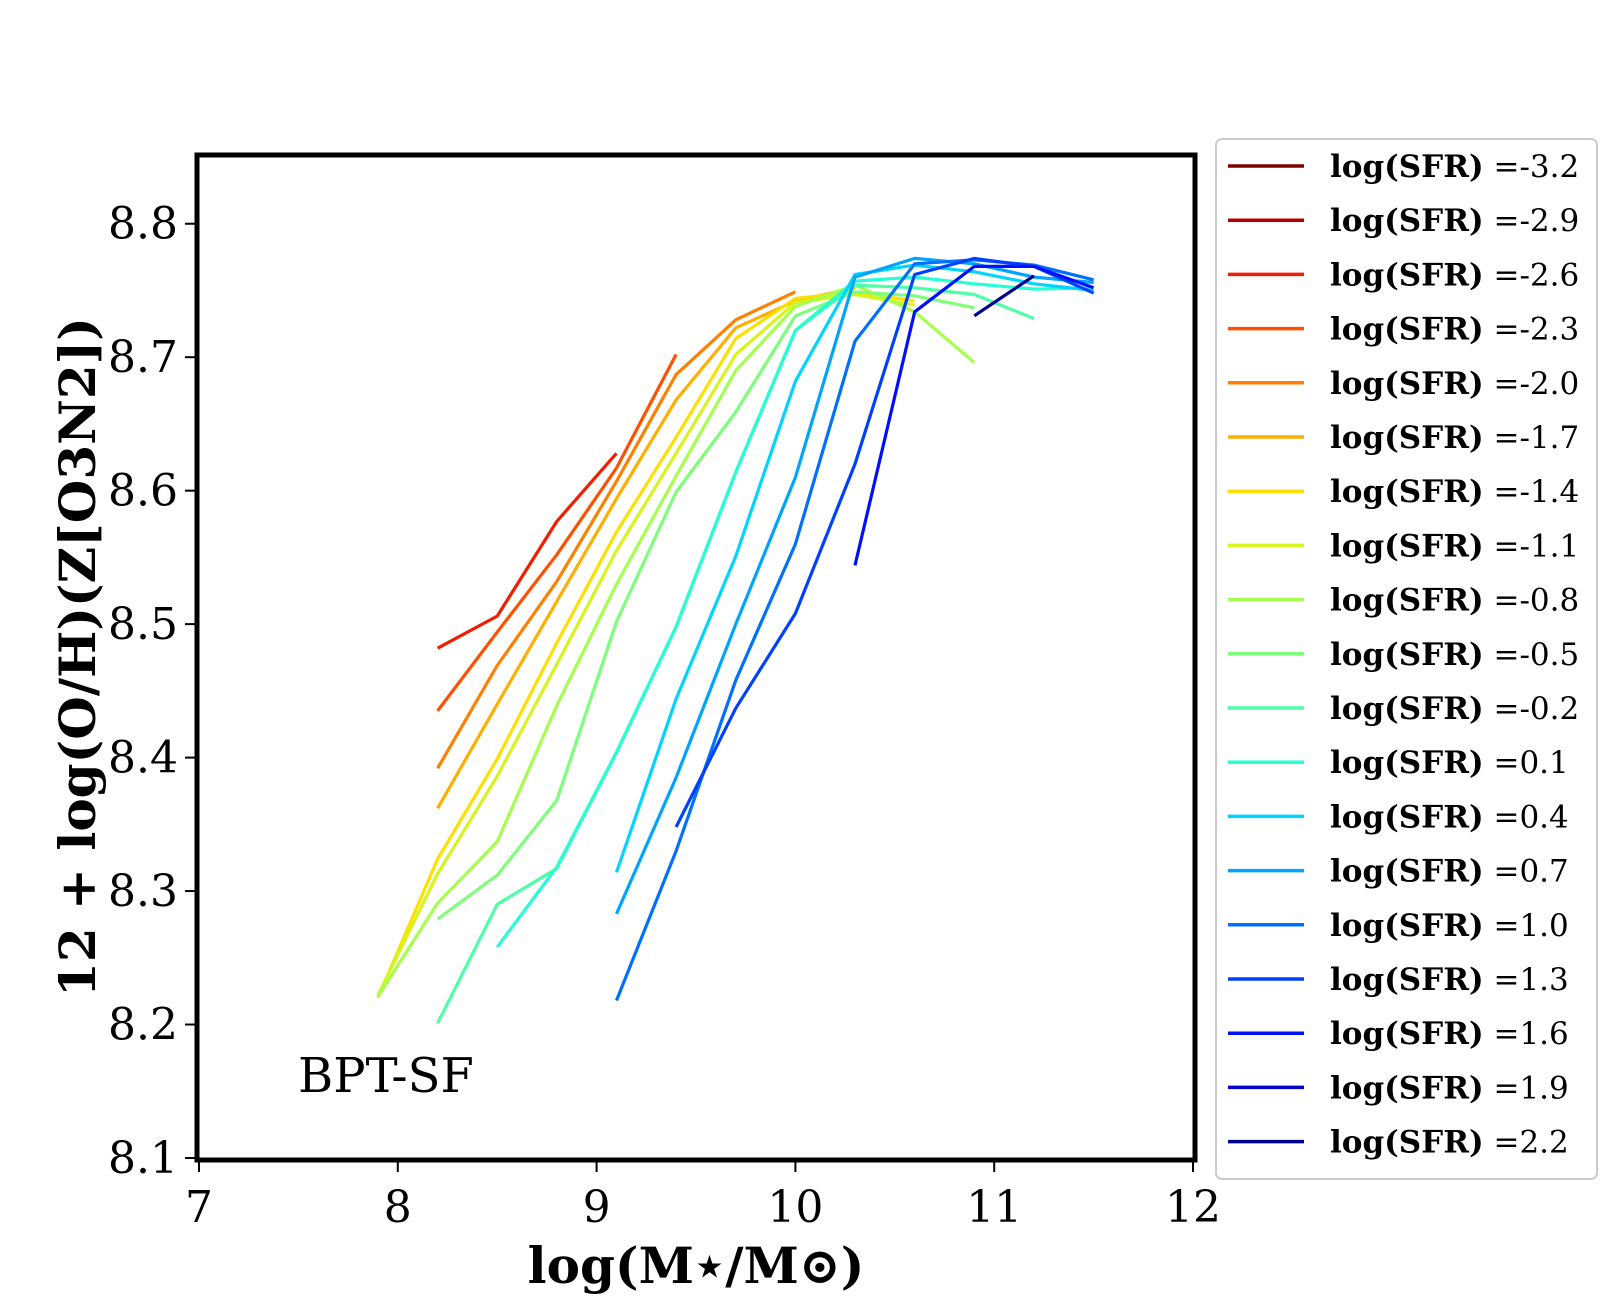 The height and width of the screenshot is (1300, 1600). I want to click on x-tick-label: 8, so click(398, 1207).